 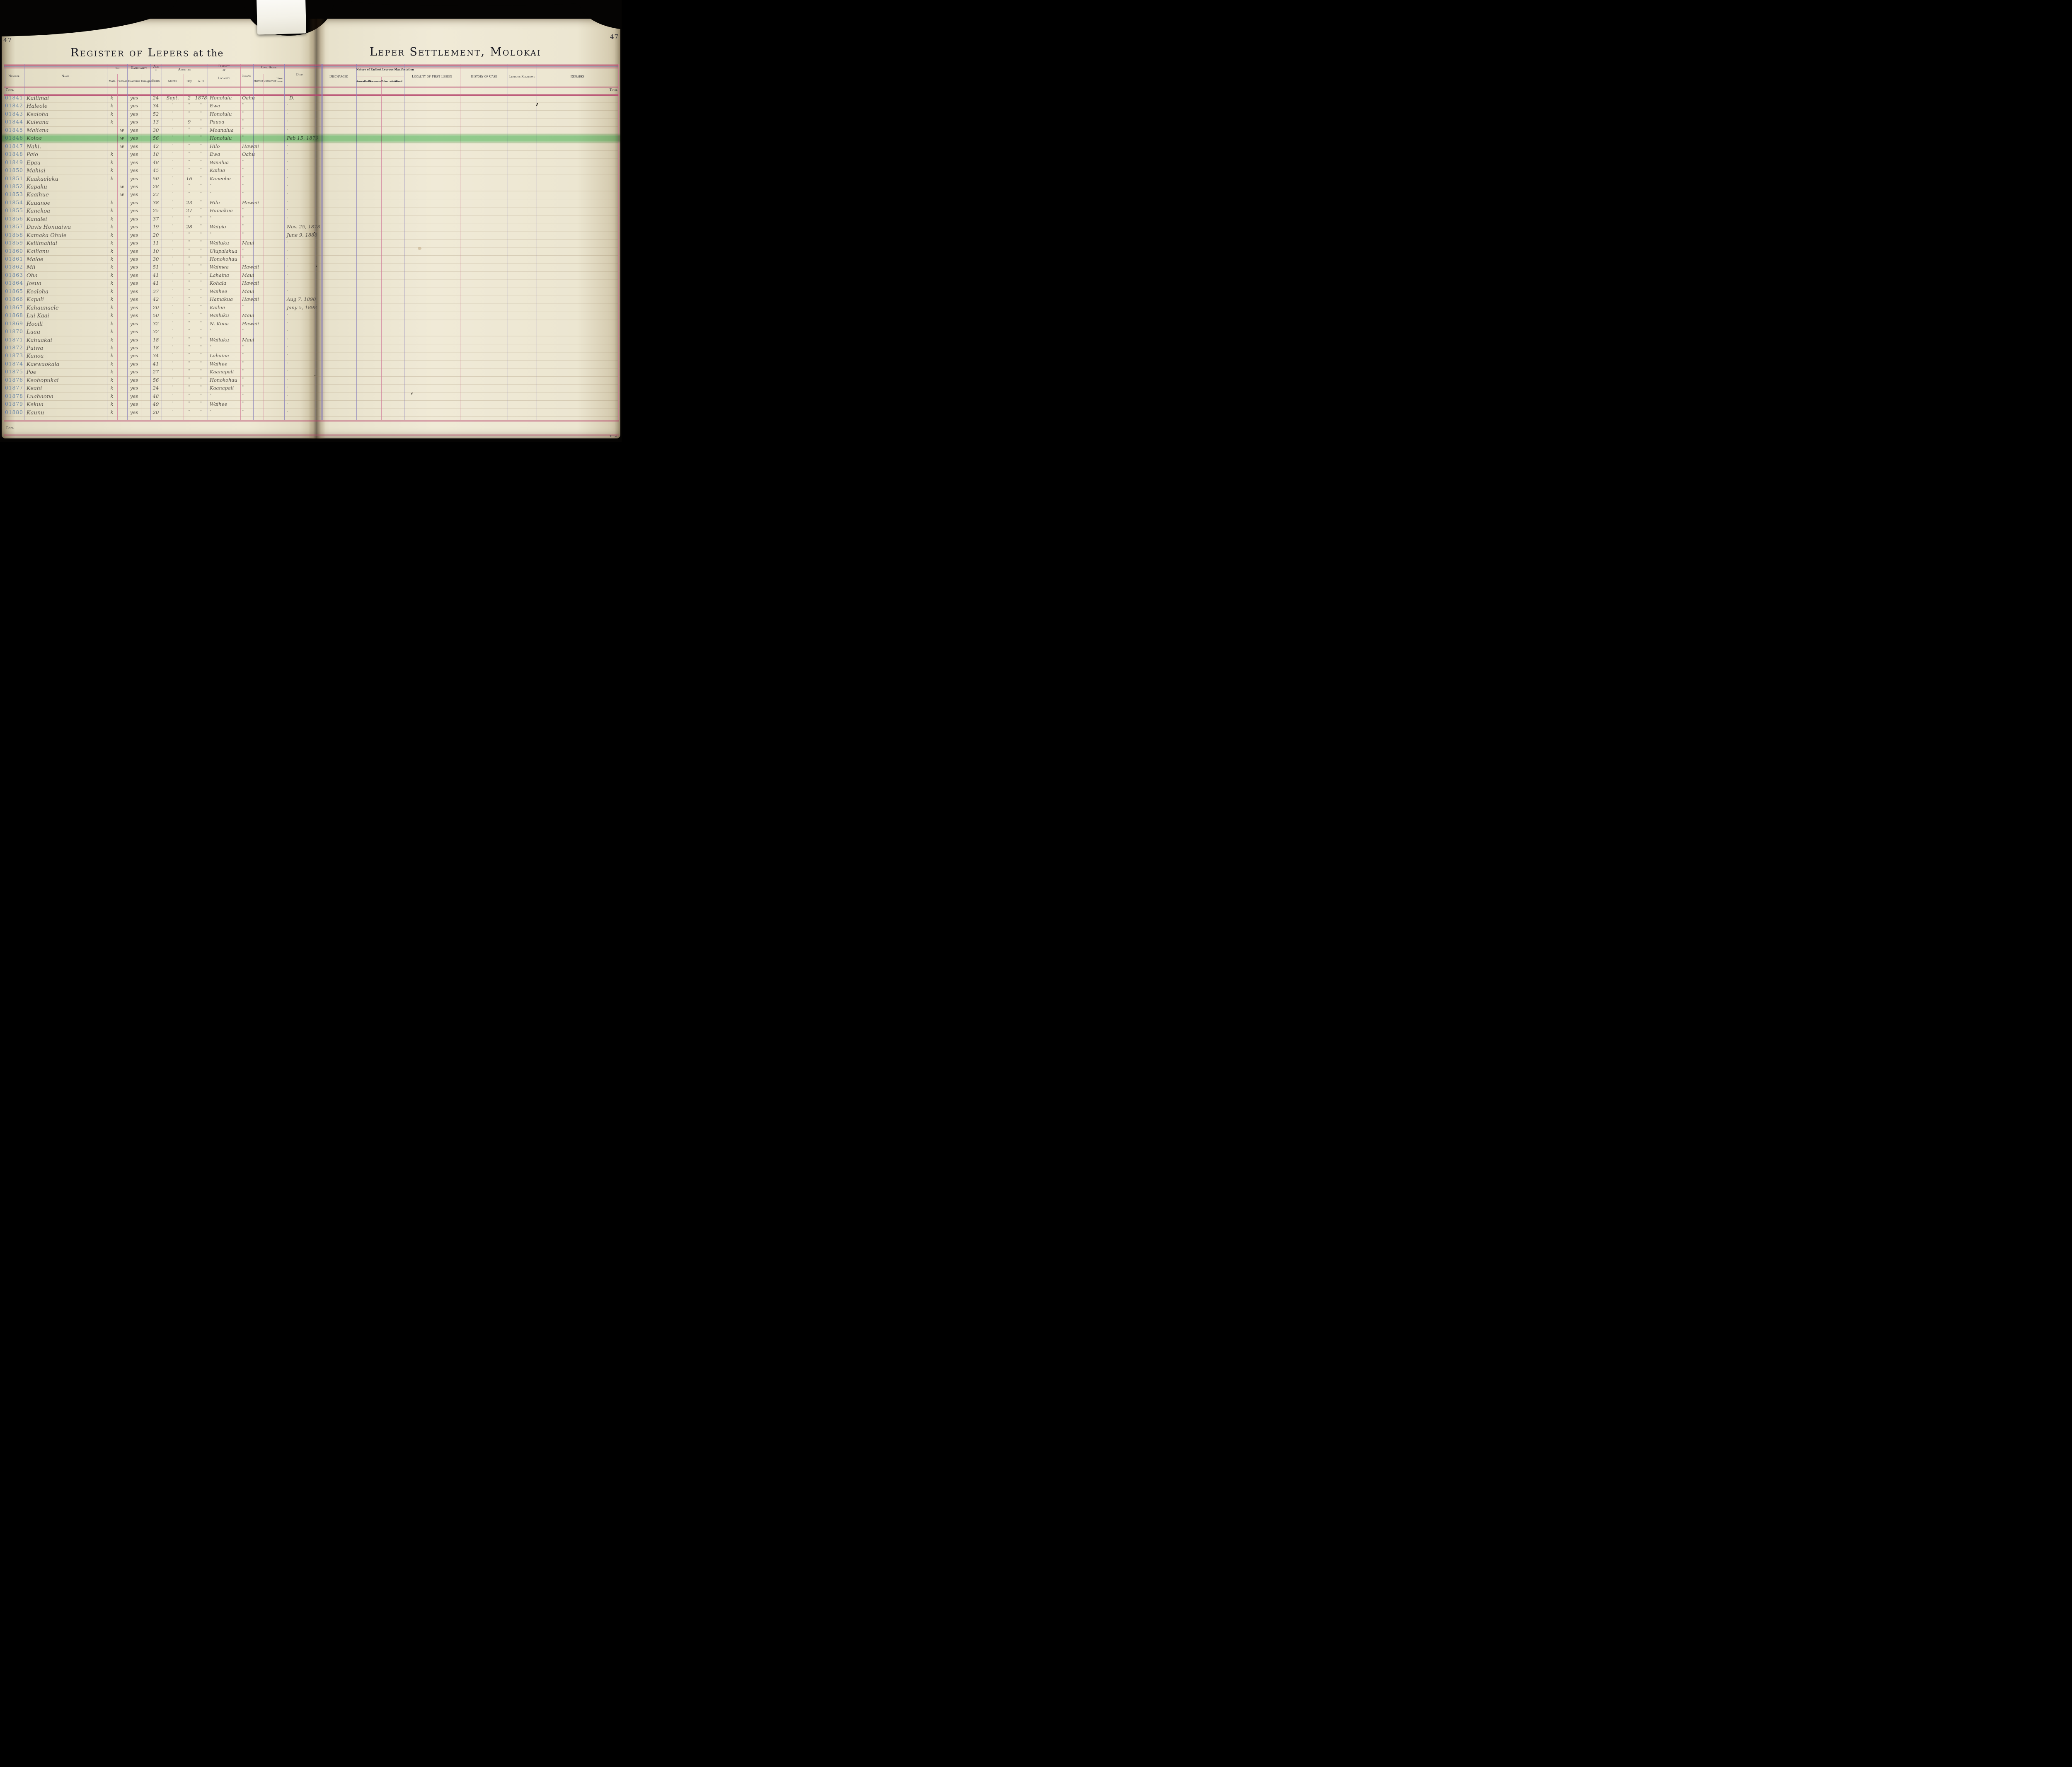 What do you see at coordinates (14, 154) in the screenshot?
I see `cell-number: 01848` at bounding box center [14, 154].